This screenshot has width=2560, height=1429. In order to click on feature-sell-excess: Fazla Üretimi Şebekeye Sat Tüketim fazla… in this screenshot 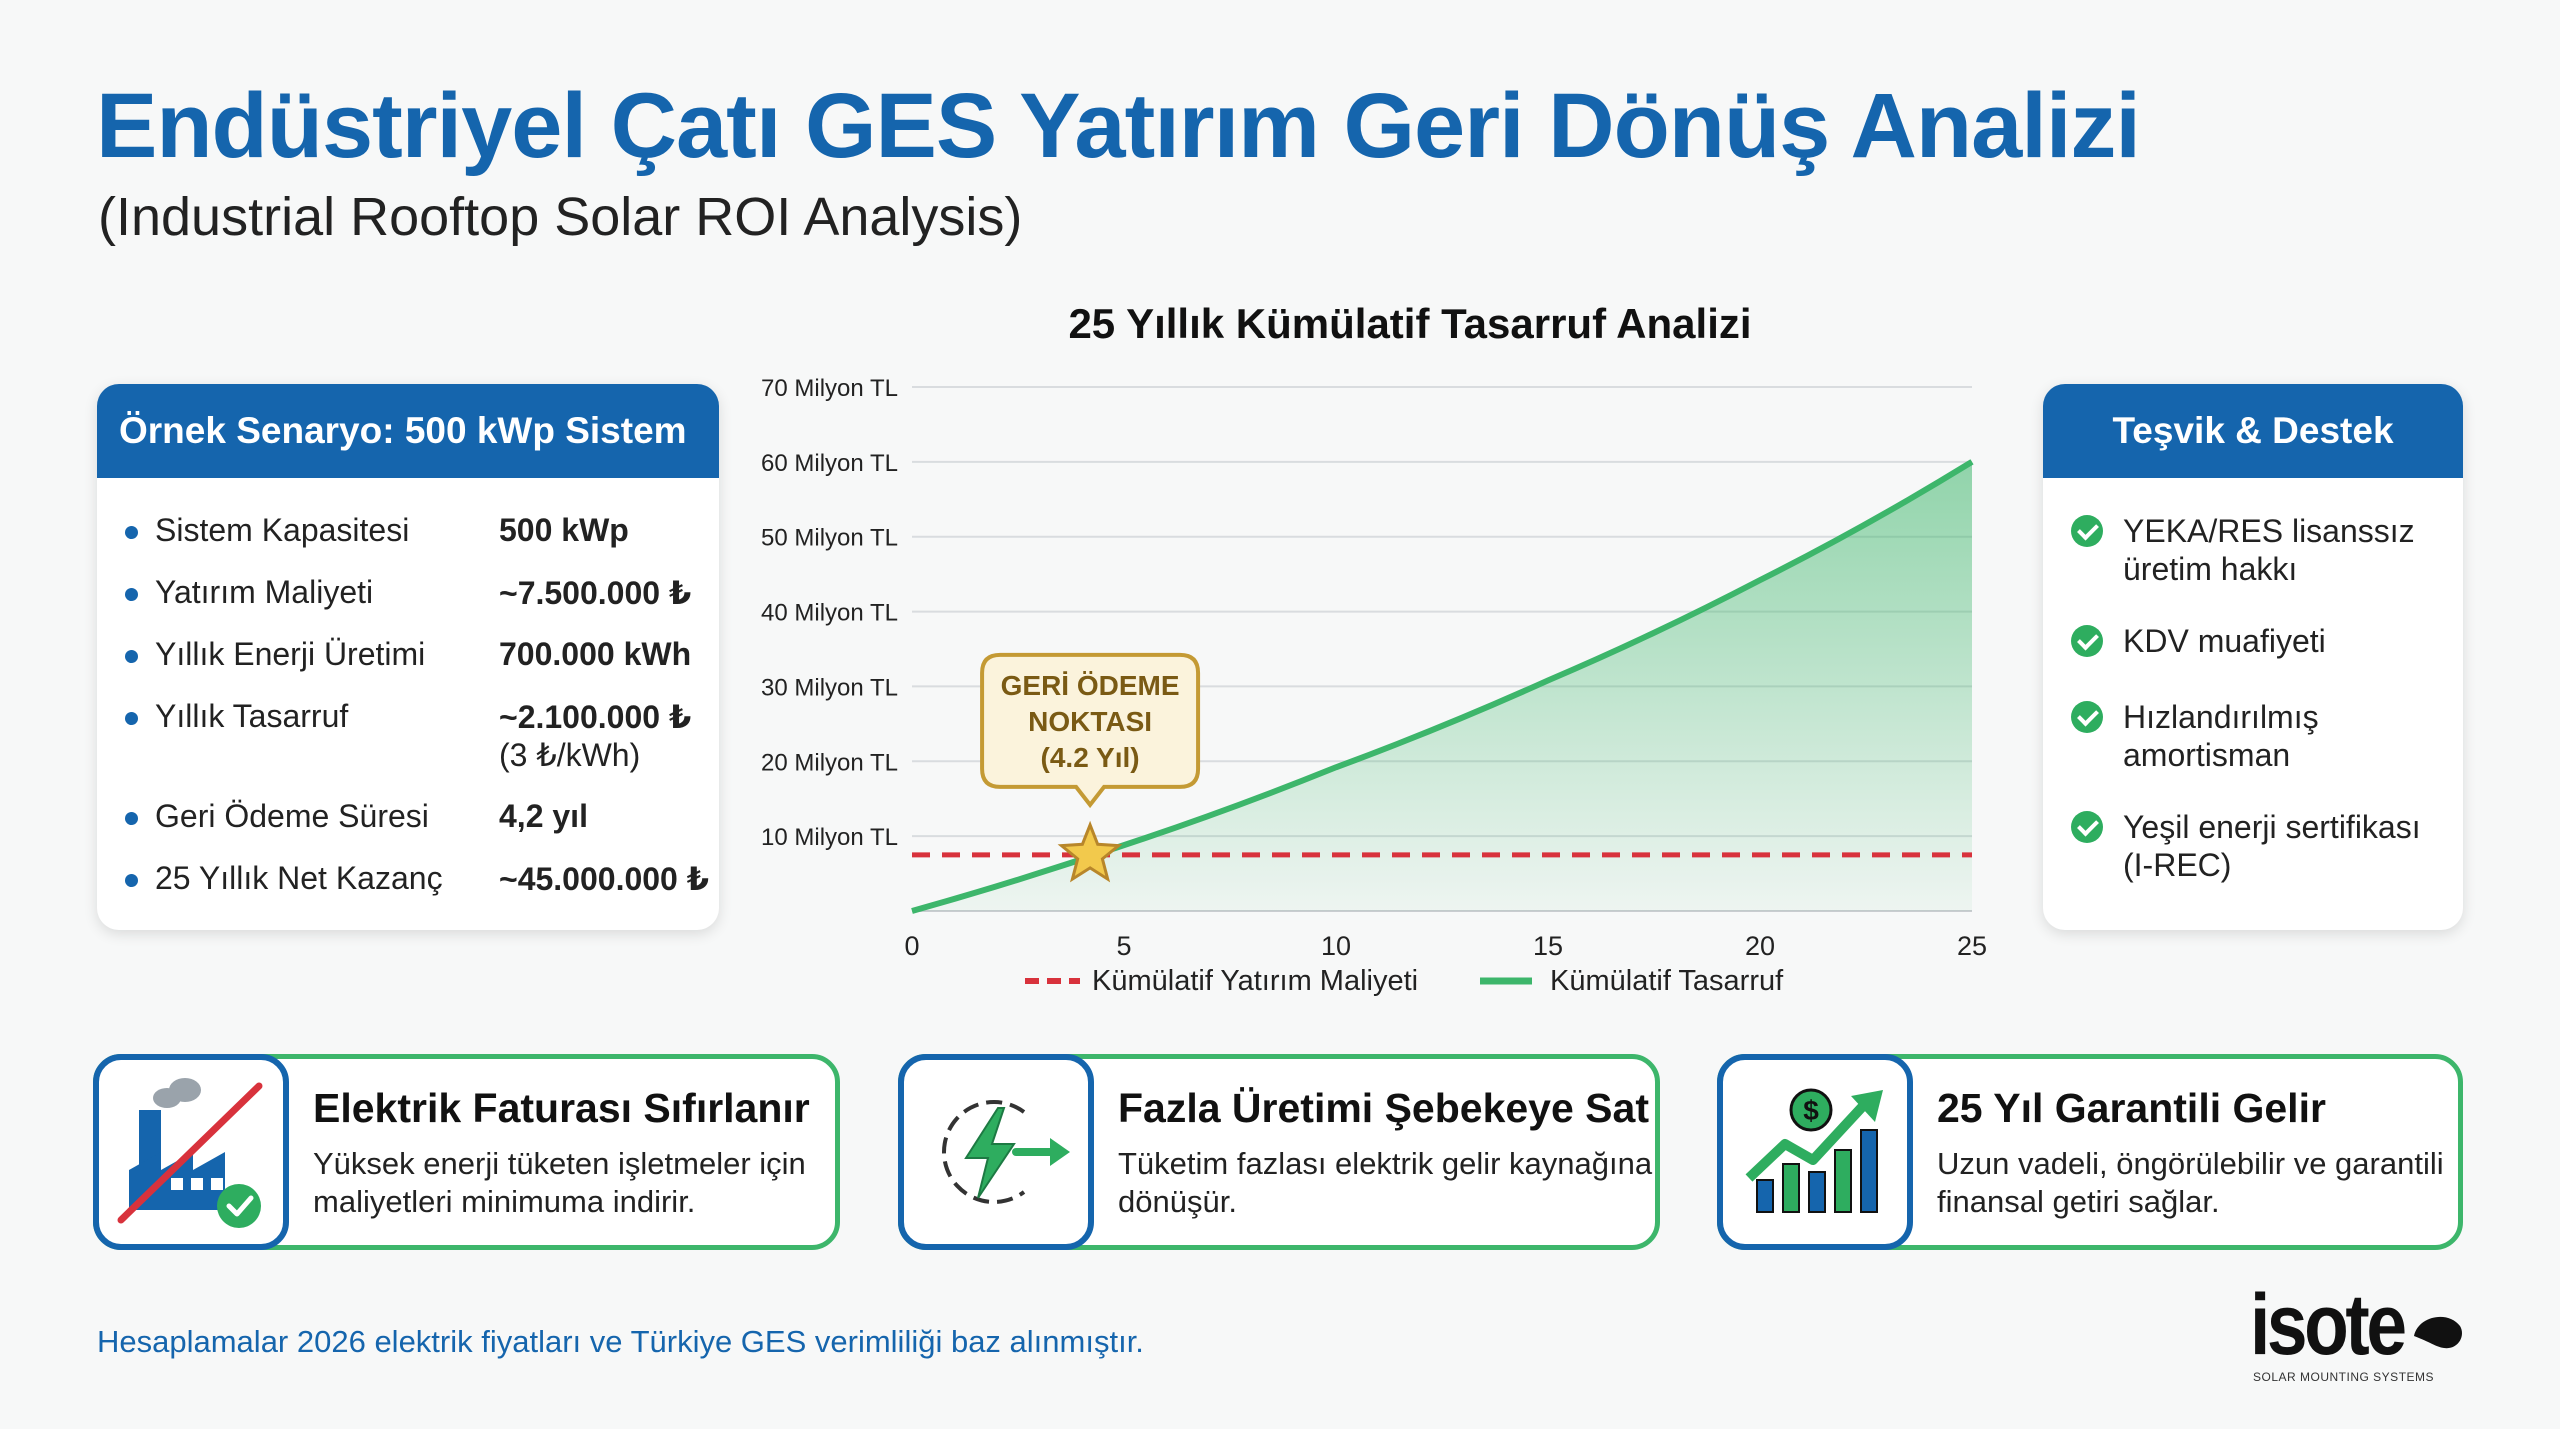, I will do `click(1279, 1152)`.